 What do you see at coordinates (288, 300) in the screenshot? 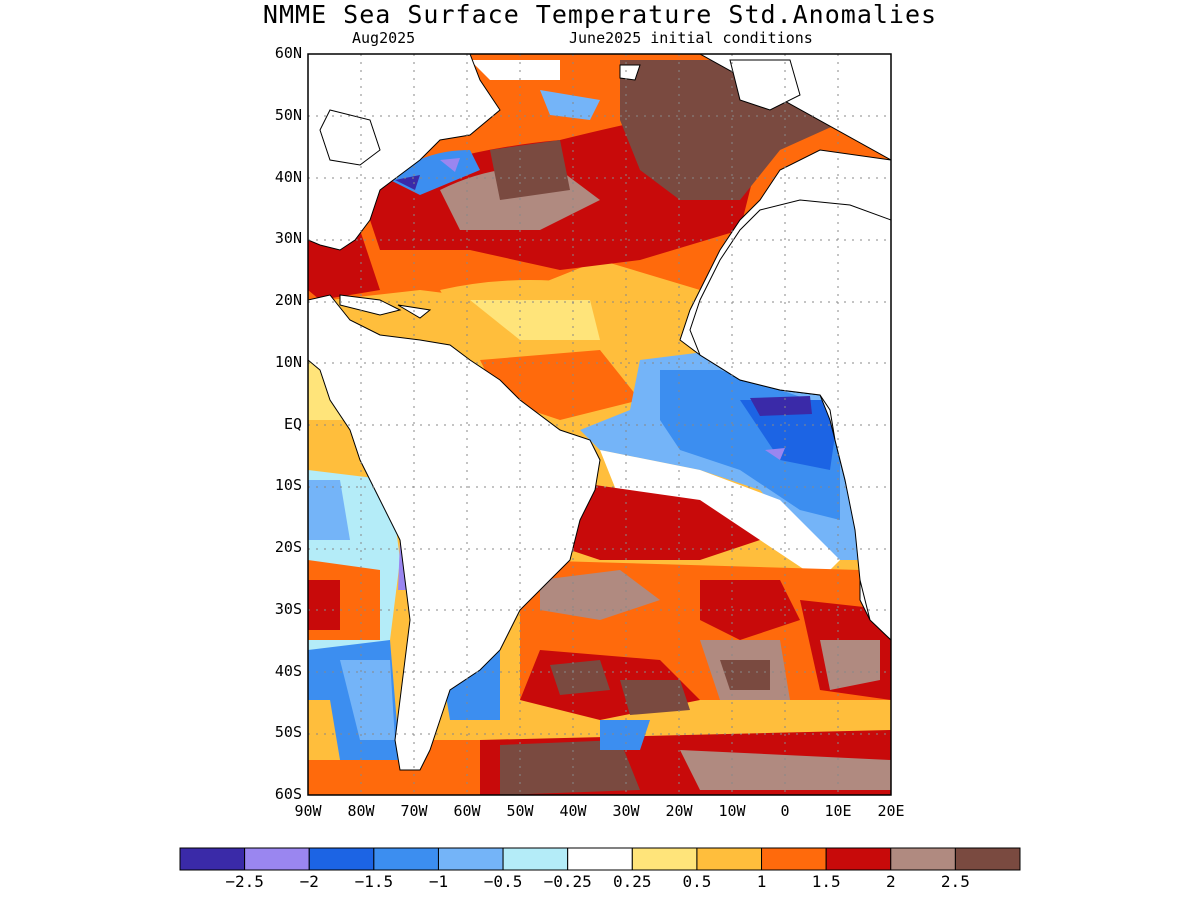
I see `latitude-tick-label: 20N` at bounding box center [288, 300].